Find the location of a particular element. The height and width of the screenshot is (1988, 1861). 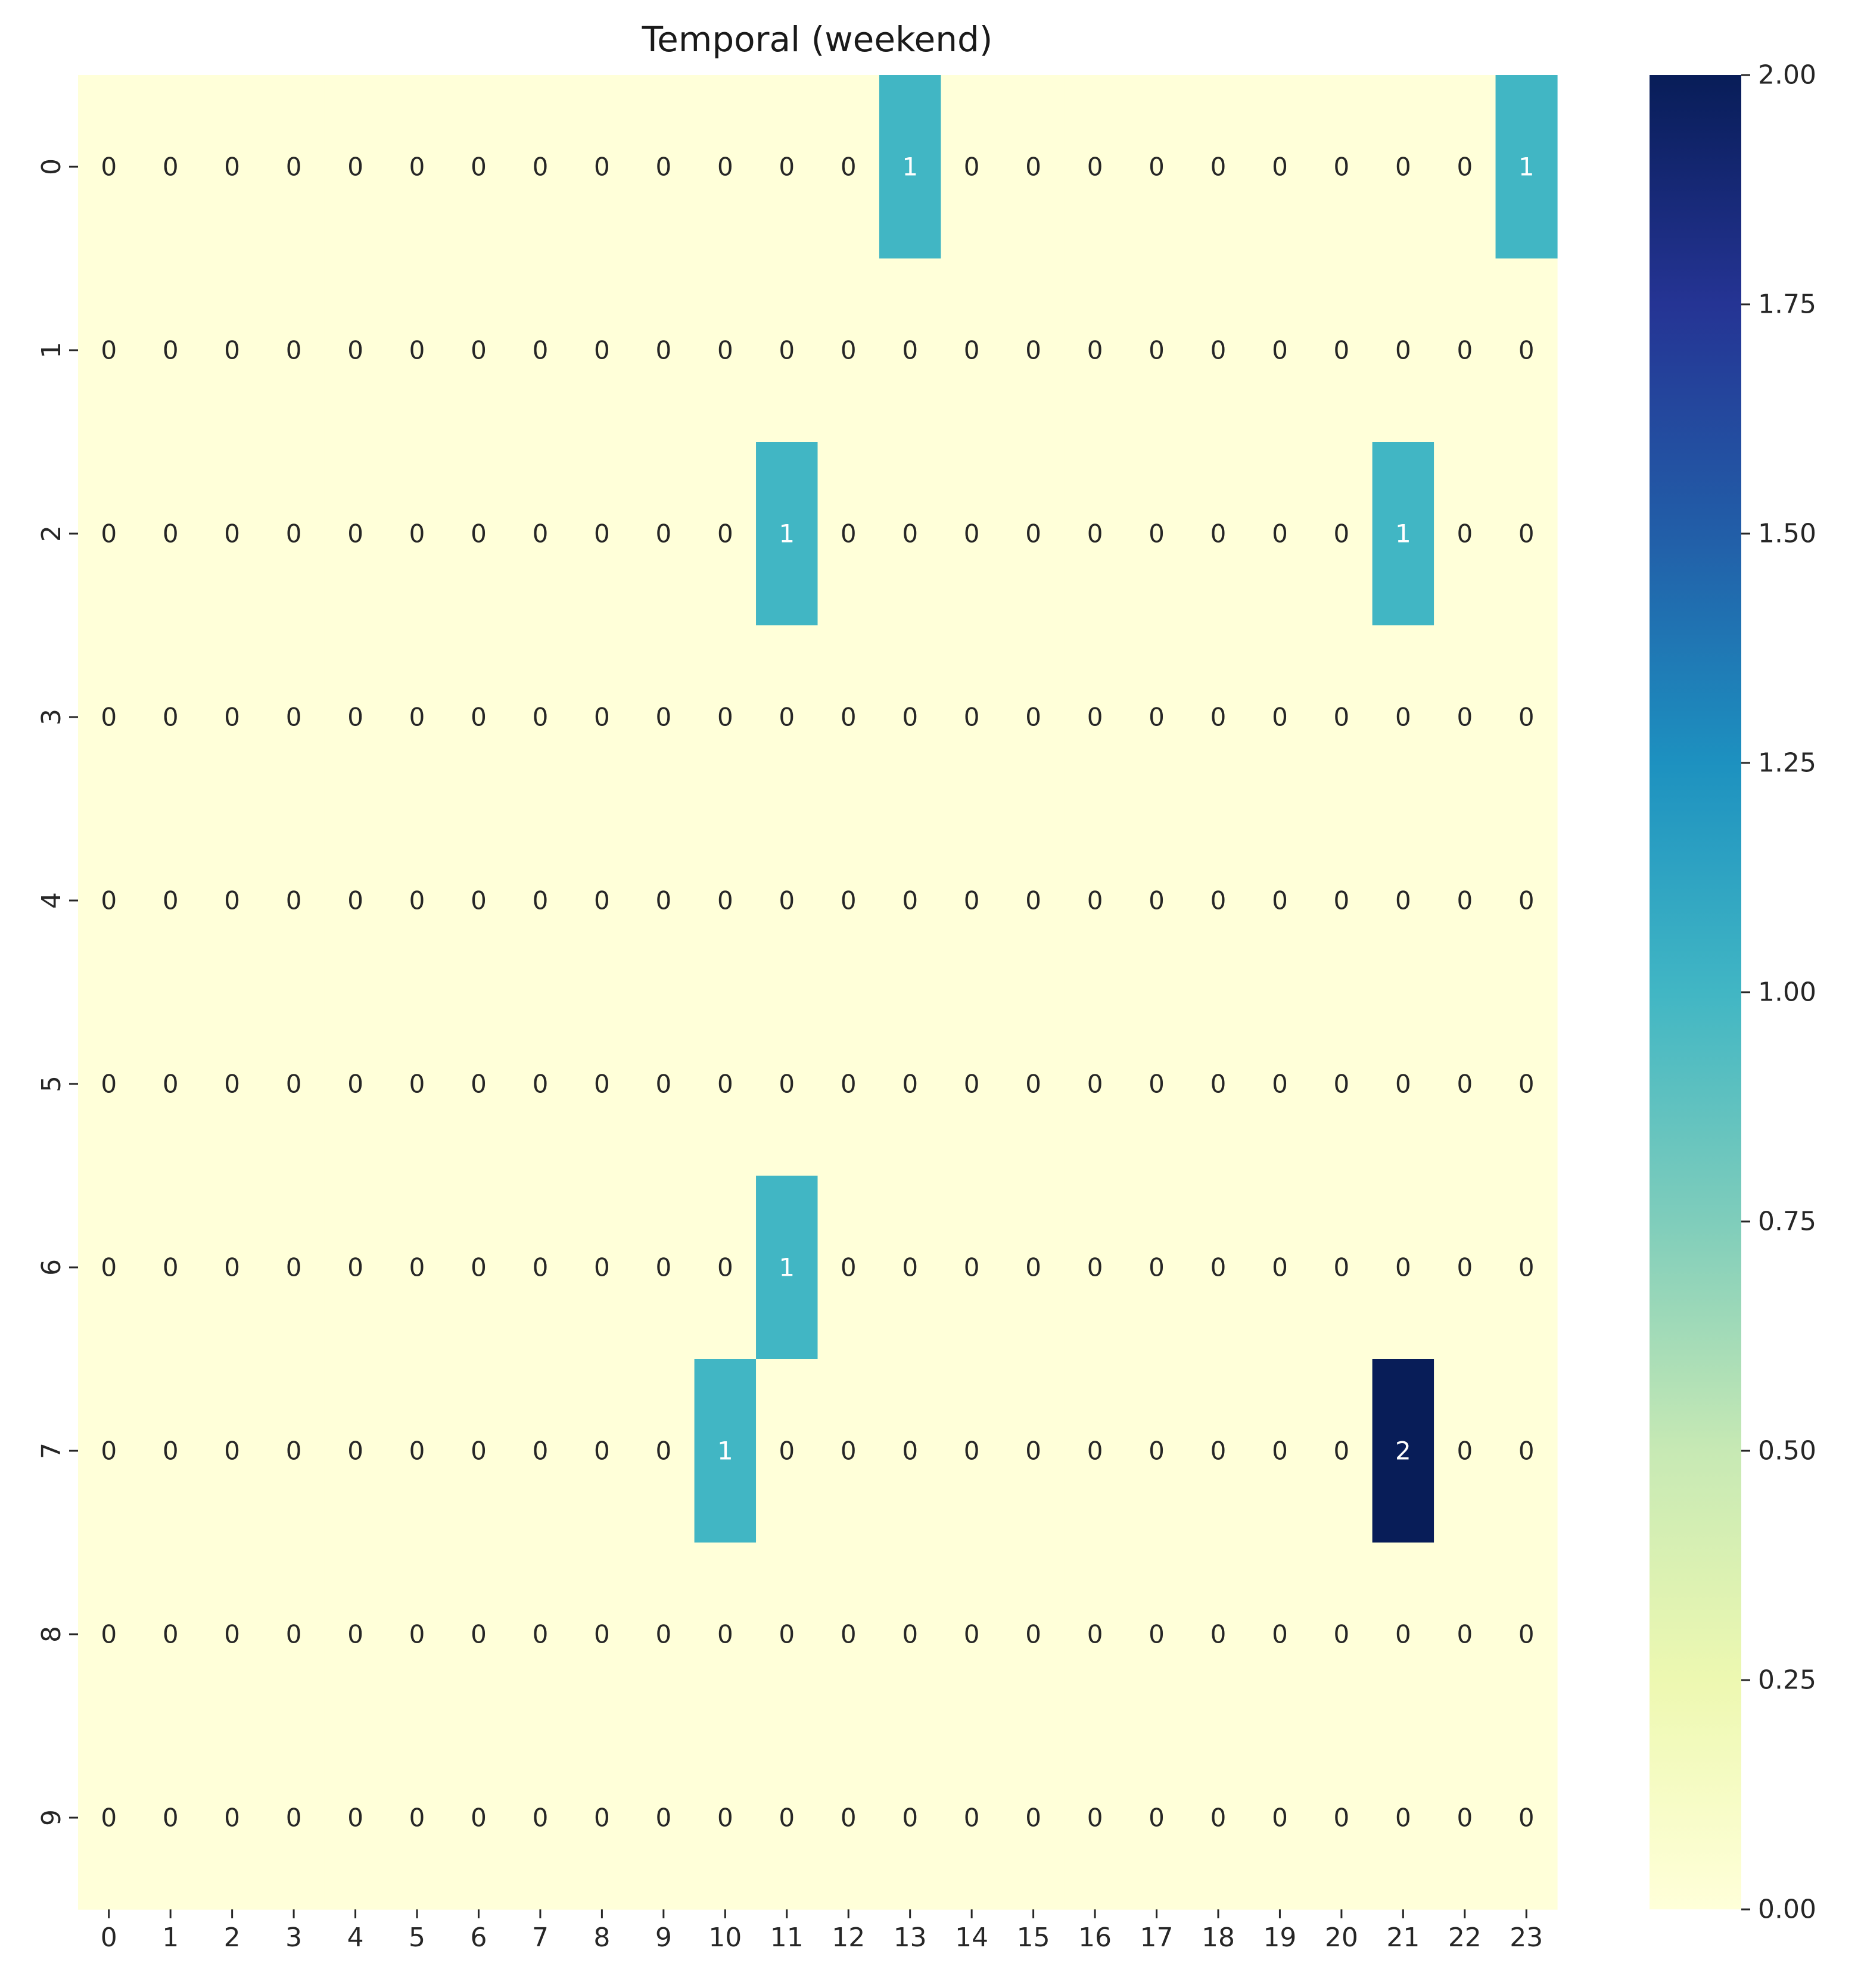

x-tick-label: 9 is located at coordinates (664, 1937).